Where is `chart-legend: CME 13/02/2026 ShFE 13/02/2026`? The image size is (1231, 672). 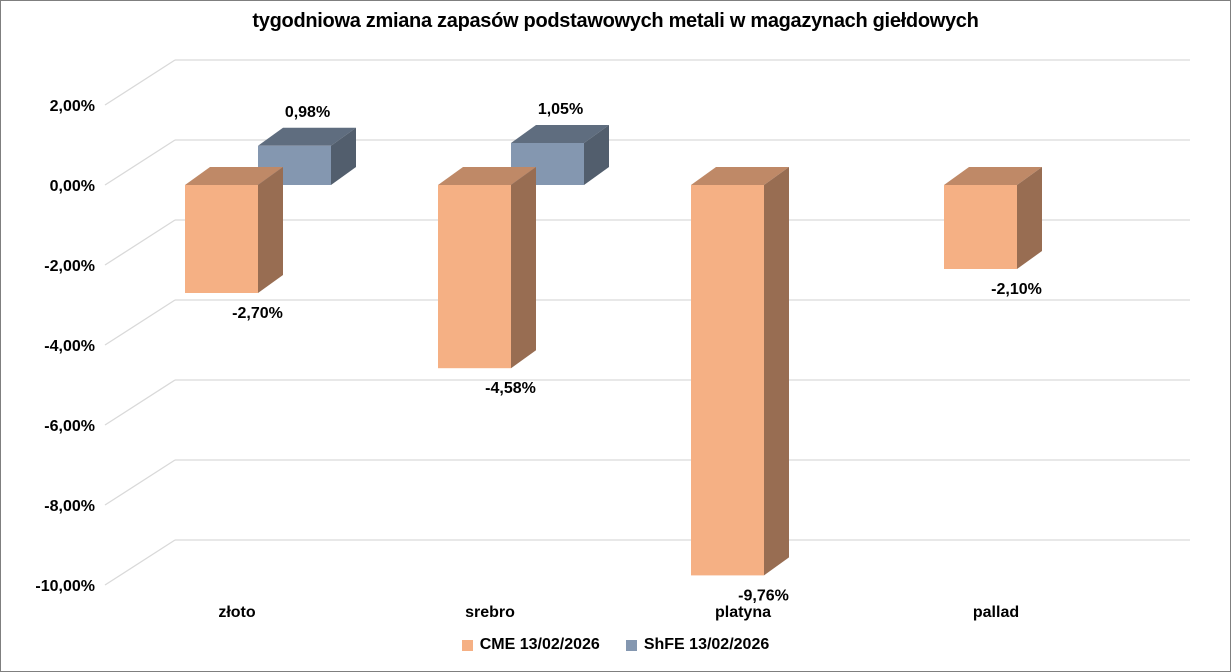 chart-legend: CME 13/02/2026 ShFE 13/02/2026 is located at coordinates (615, 645).